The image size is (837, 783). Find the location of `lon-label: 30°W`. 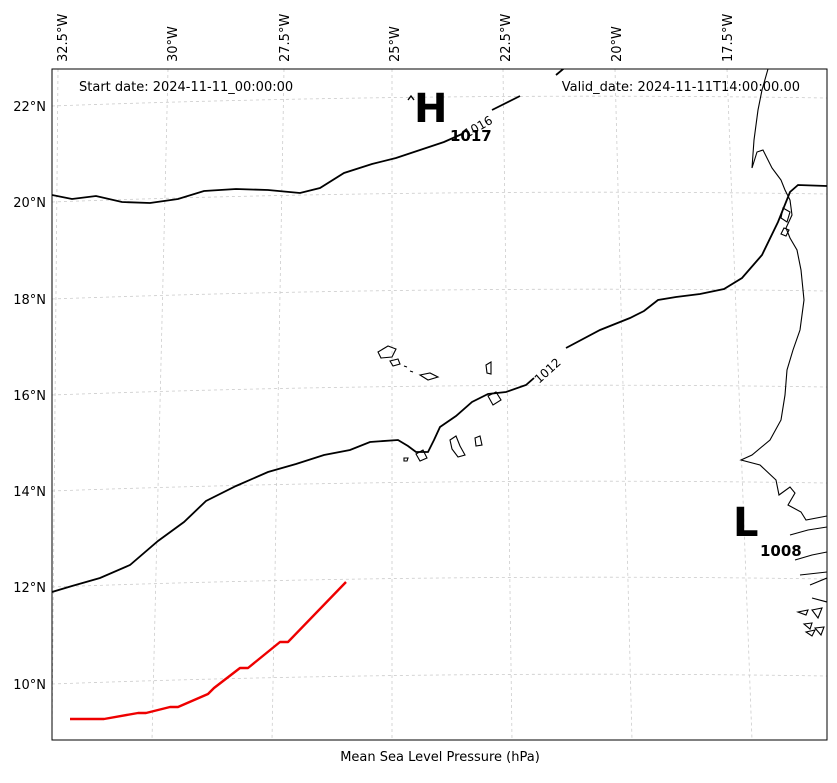

lon-label: 30°W is located at coordinates (173, 44).